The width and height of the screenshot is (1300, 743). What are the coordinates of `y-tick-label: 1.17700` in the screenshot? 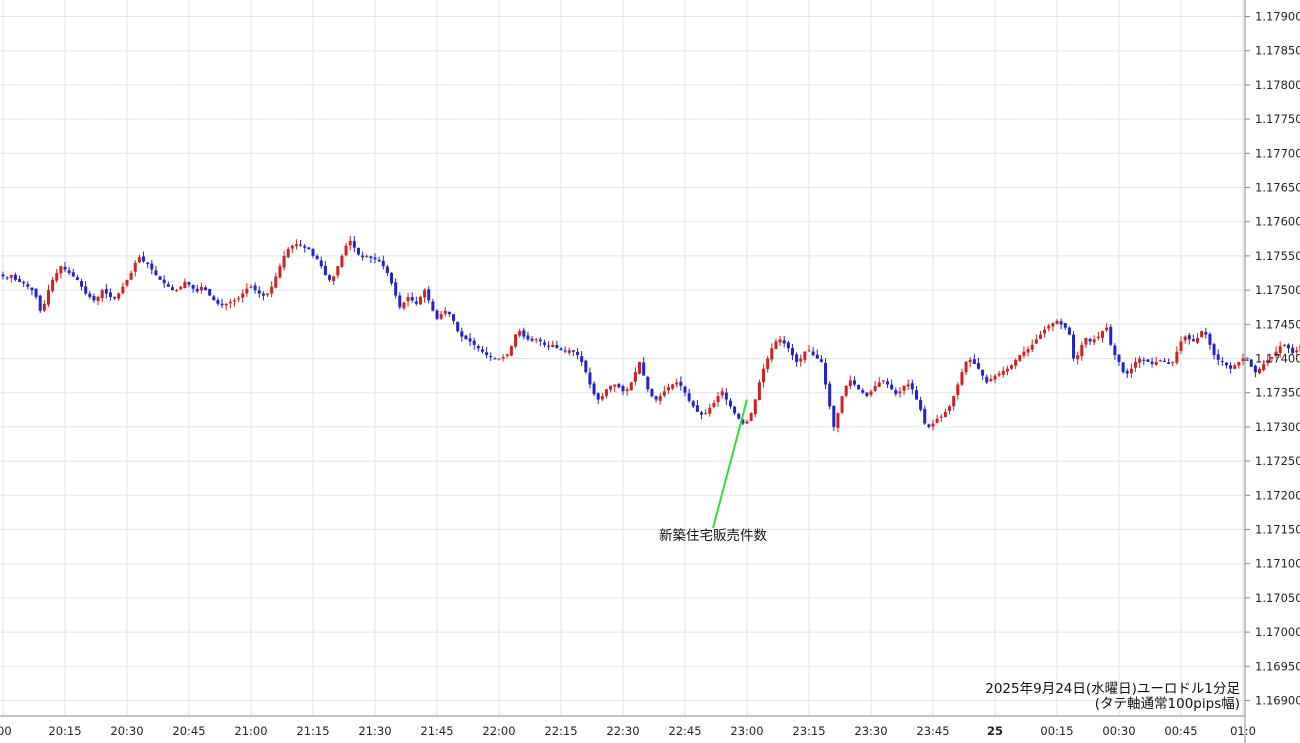 It's located at (1277, 153).